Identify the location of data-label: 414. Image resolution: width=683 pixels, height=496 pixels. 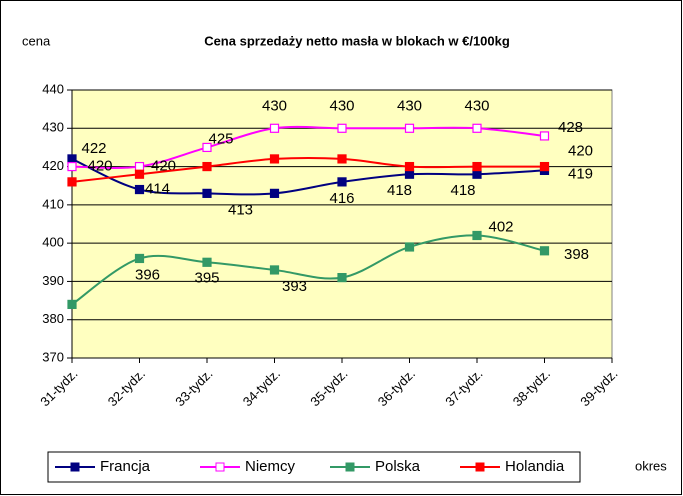
(157, 189).